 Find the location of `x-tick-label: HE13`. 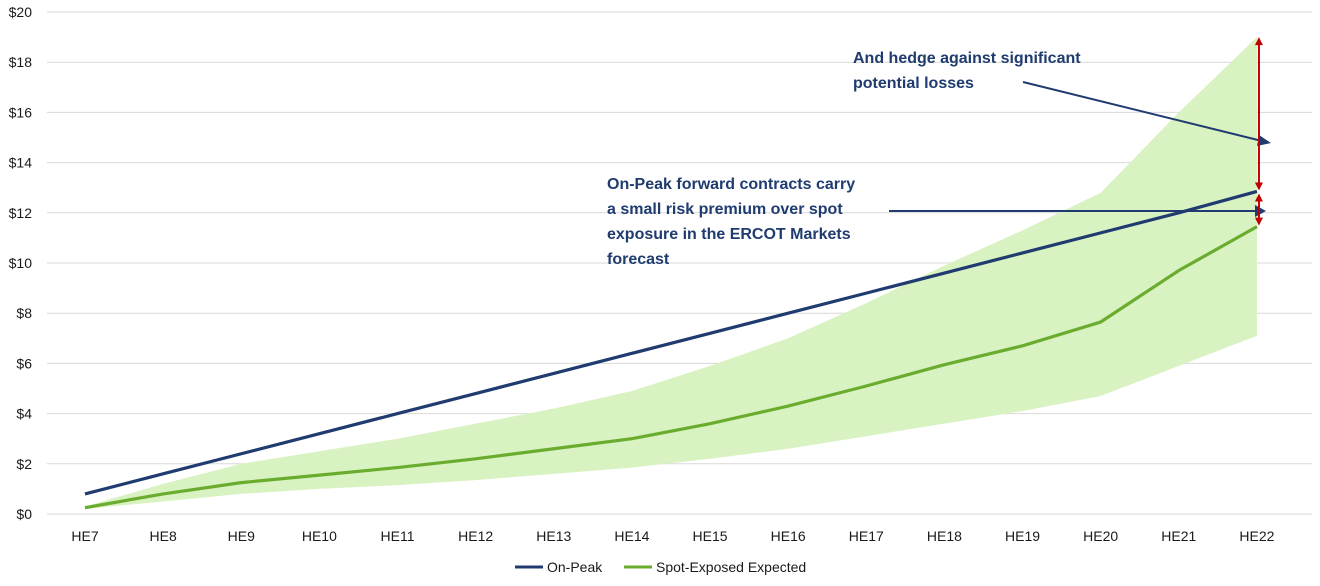

x-tick-label: HE13 is located at coordinates (553, 536).